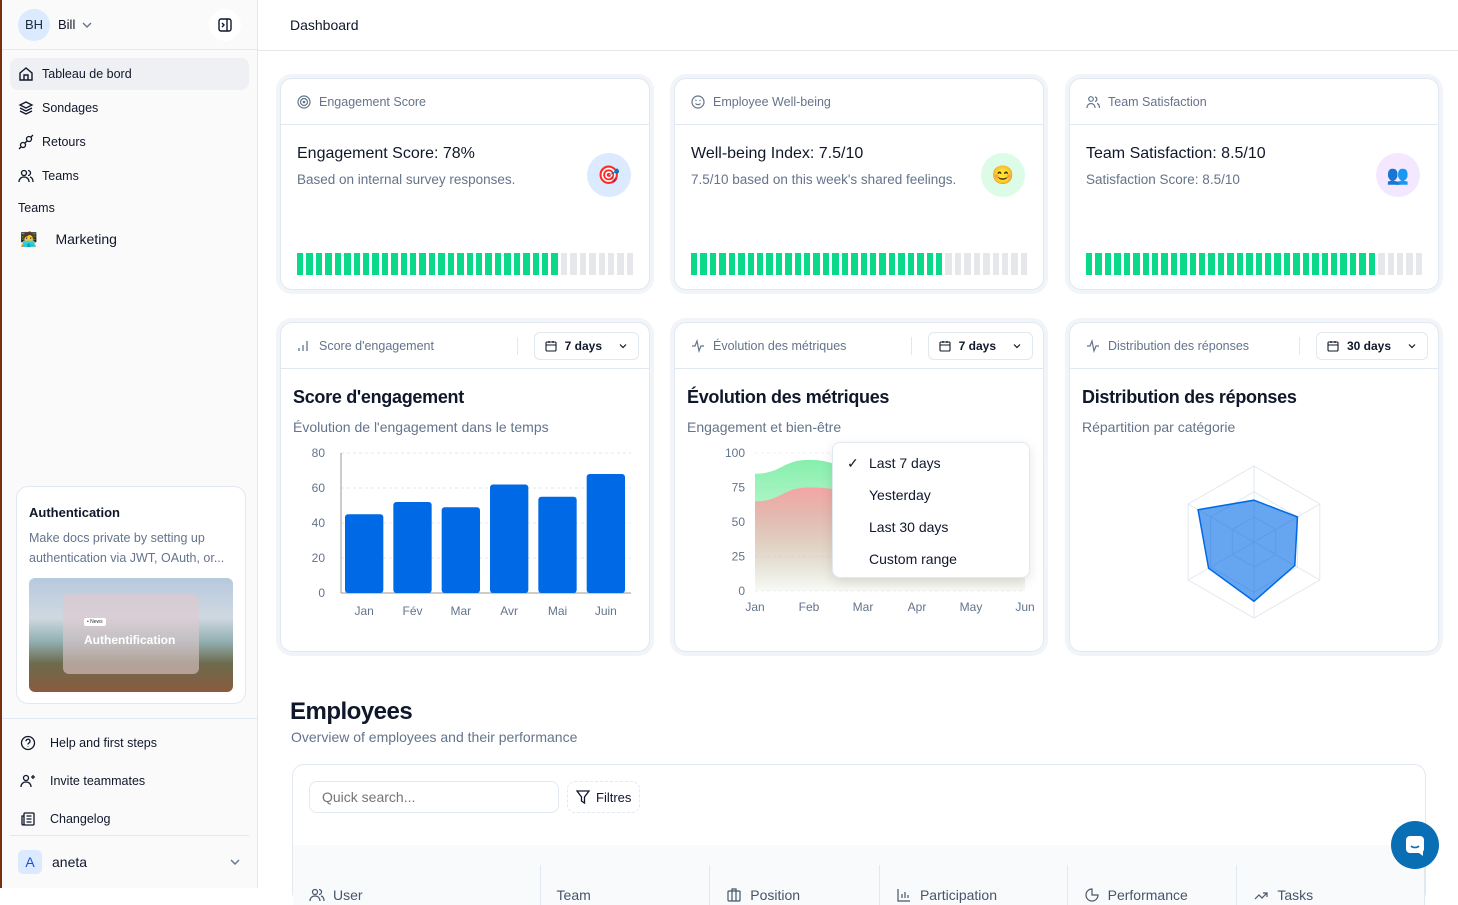  What do you see at coordinates (795, 885) in the screenshot?
I see `column-header-position: Position` at bounding box center [795, 885].